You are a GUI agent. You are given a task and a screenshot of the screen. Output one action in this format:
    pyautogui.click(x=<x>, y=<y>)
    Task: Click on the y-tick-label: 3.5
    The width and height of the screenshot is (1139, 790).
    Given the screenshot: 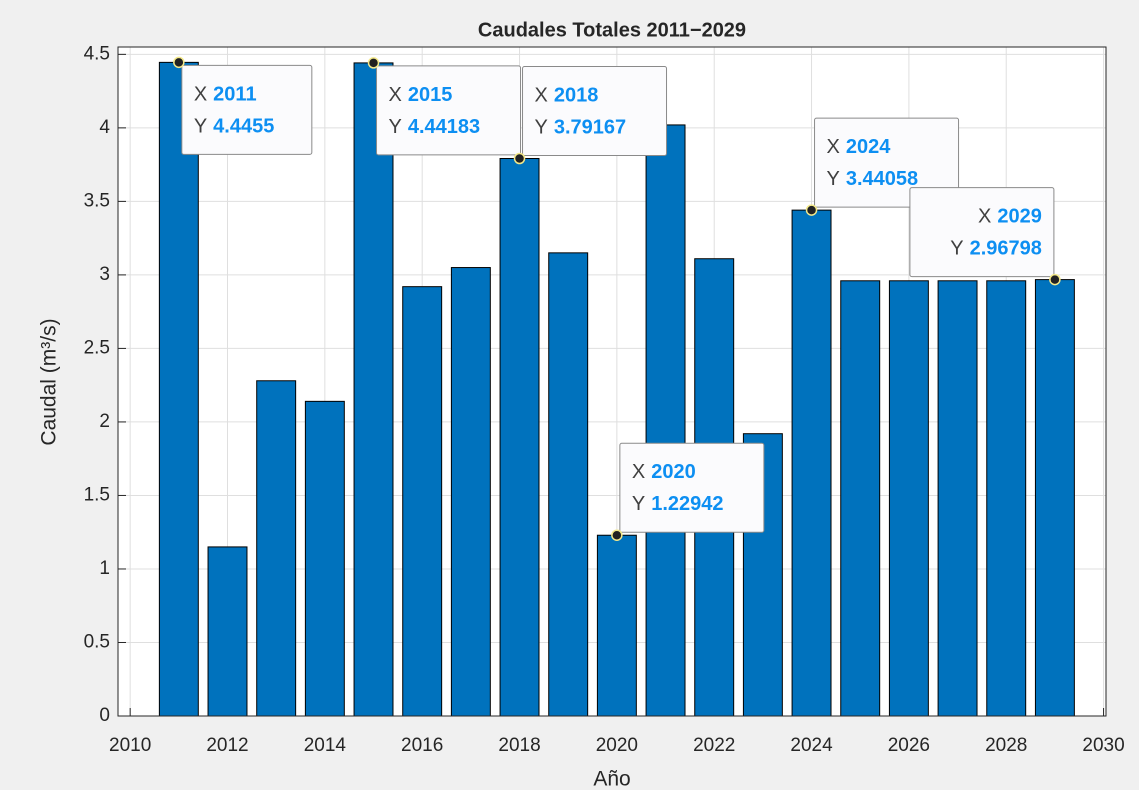 What is the action you would take?
    pyautogui.click(x=97, y=200)
    